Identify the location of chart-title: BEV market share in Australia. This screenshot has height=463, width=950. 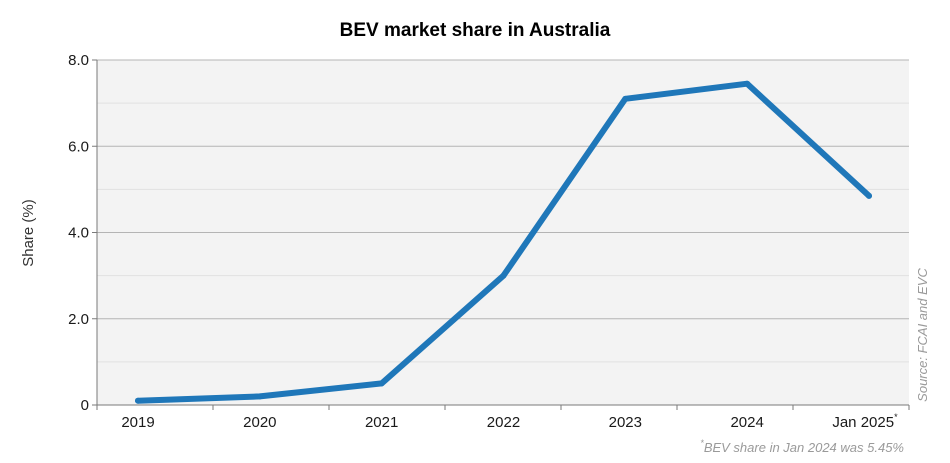
(475, 30).